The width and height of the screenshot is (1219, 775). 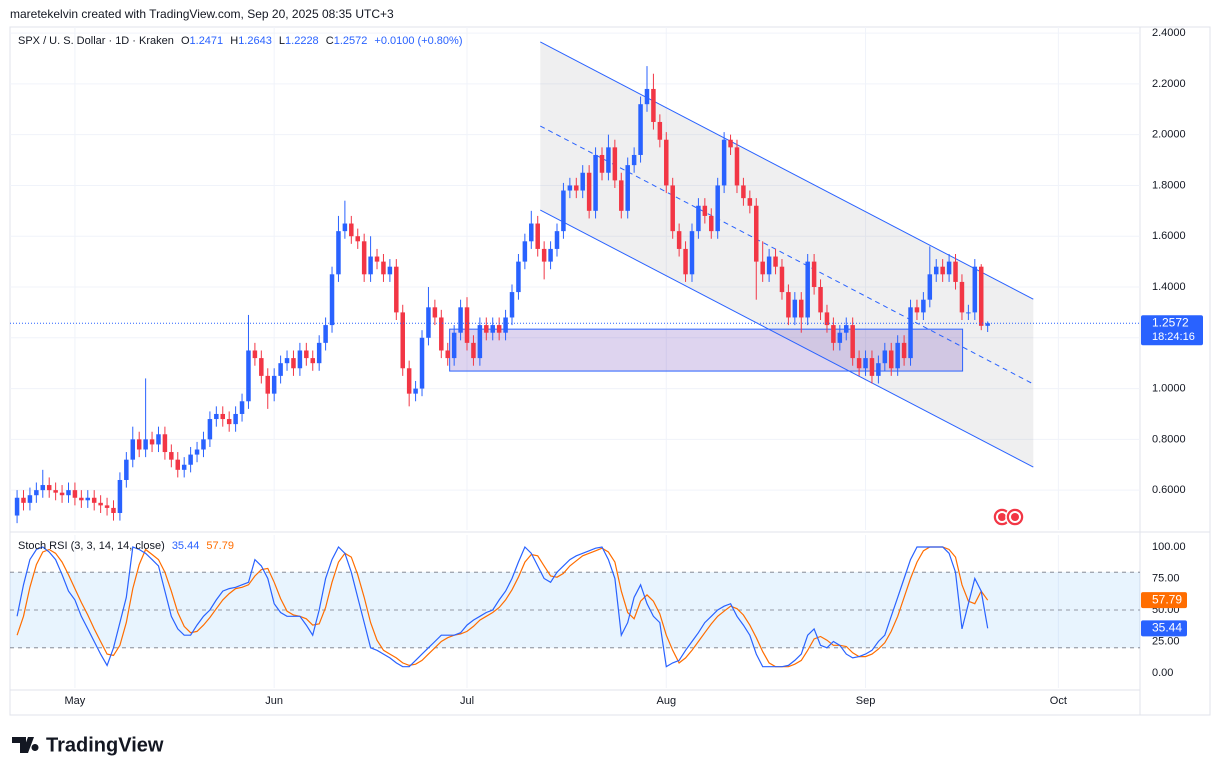 I want to click on d-value: 57.79, so click(x=220, y=546).